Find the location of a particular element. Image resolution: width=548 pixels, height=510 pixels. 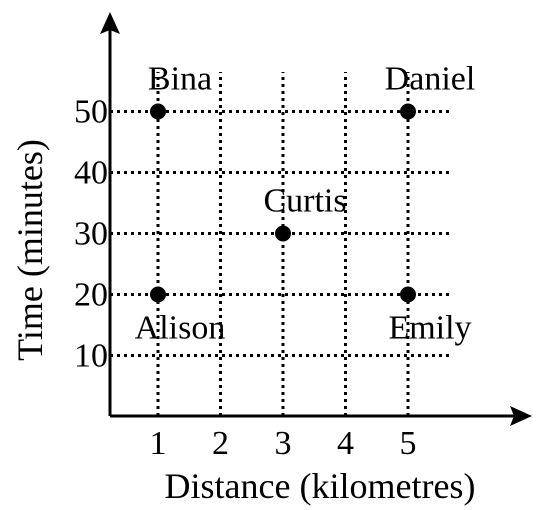

y-tick-label: 50 is located at coordinates (91, 112).